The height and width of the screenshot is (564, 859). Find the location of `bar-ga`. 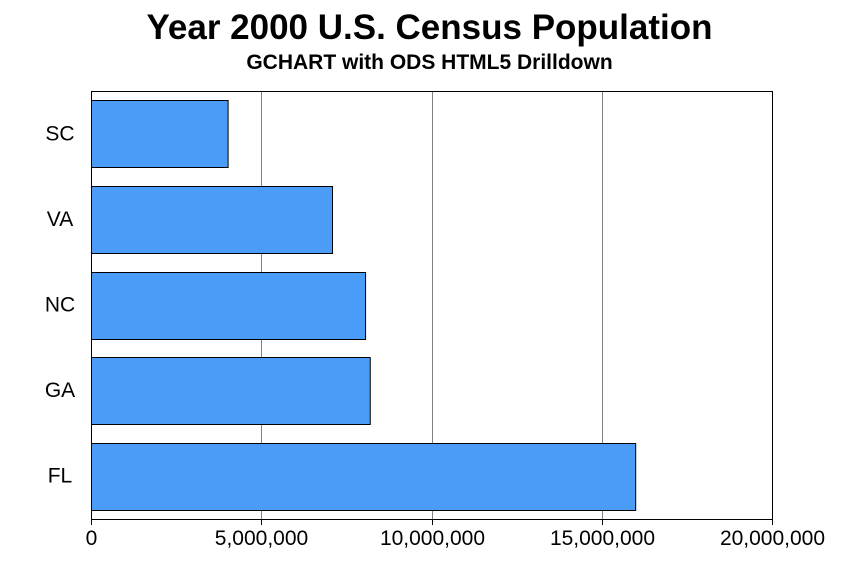

bar-ga is located at coordinates (231, 391).